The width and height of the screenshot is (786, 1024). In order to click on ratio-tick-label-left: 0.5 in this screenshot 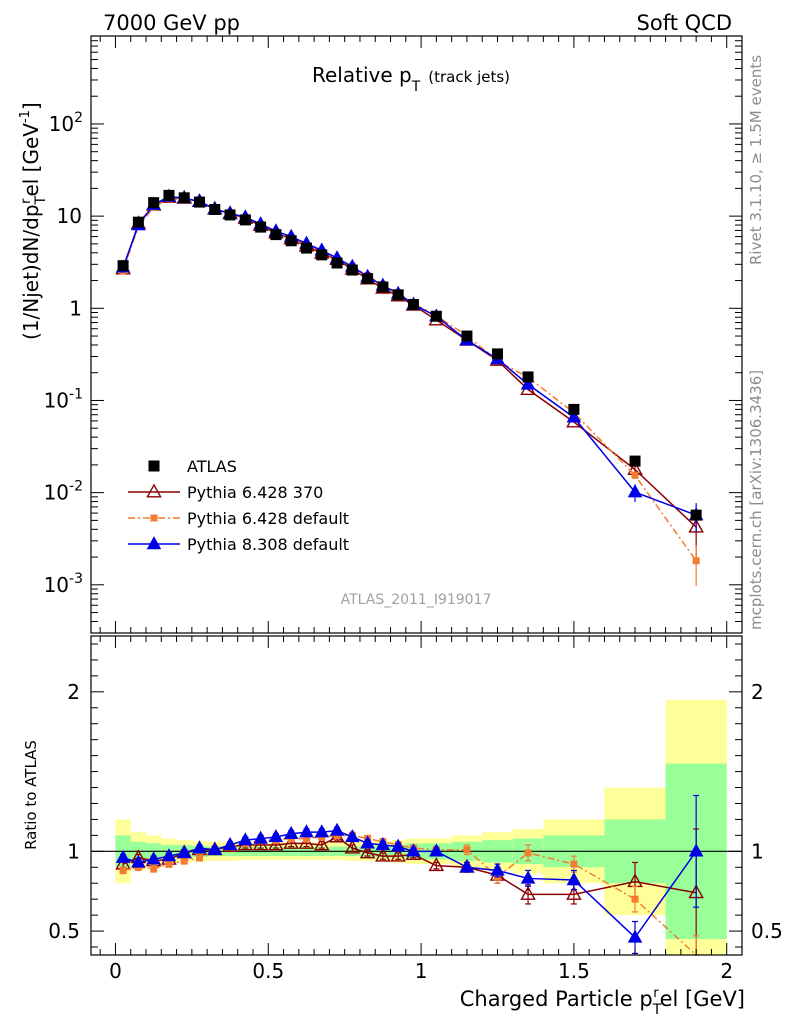, I will do `click(64, 931)`.